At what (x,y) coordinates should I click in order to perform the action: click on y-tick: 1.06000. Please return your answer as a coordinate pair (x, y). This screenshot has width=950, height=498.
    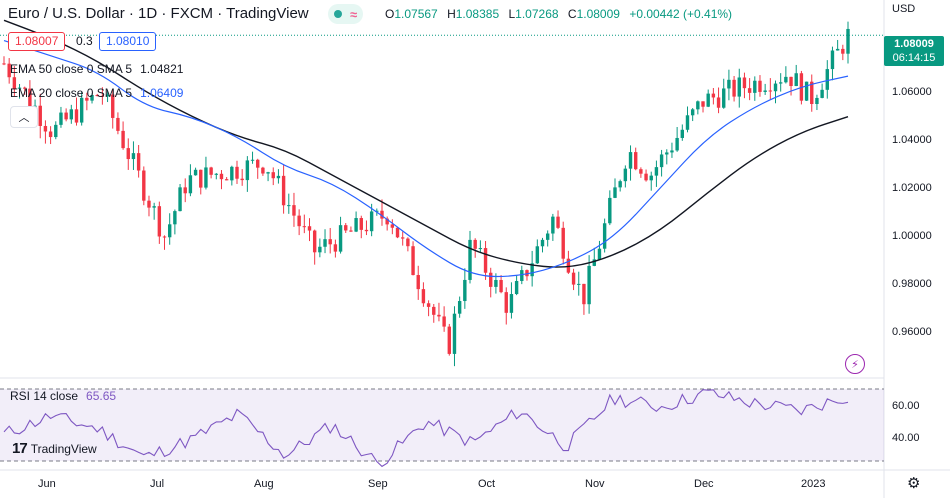
    Looking at the image, I should click on (912, 92).